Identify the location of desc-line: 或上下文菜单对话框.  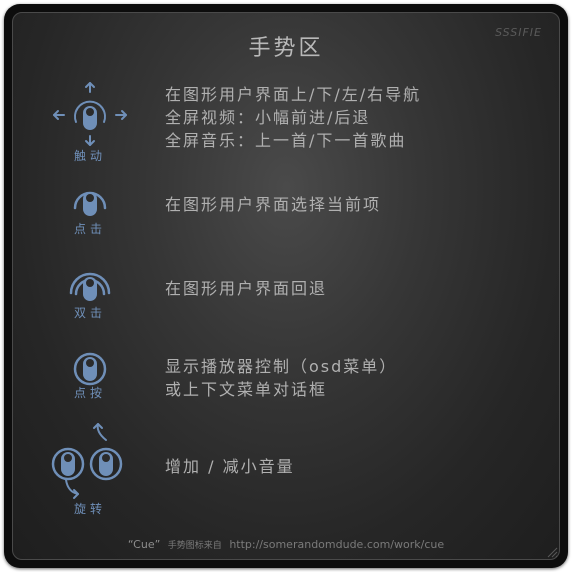
(246, 389).